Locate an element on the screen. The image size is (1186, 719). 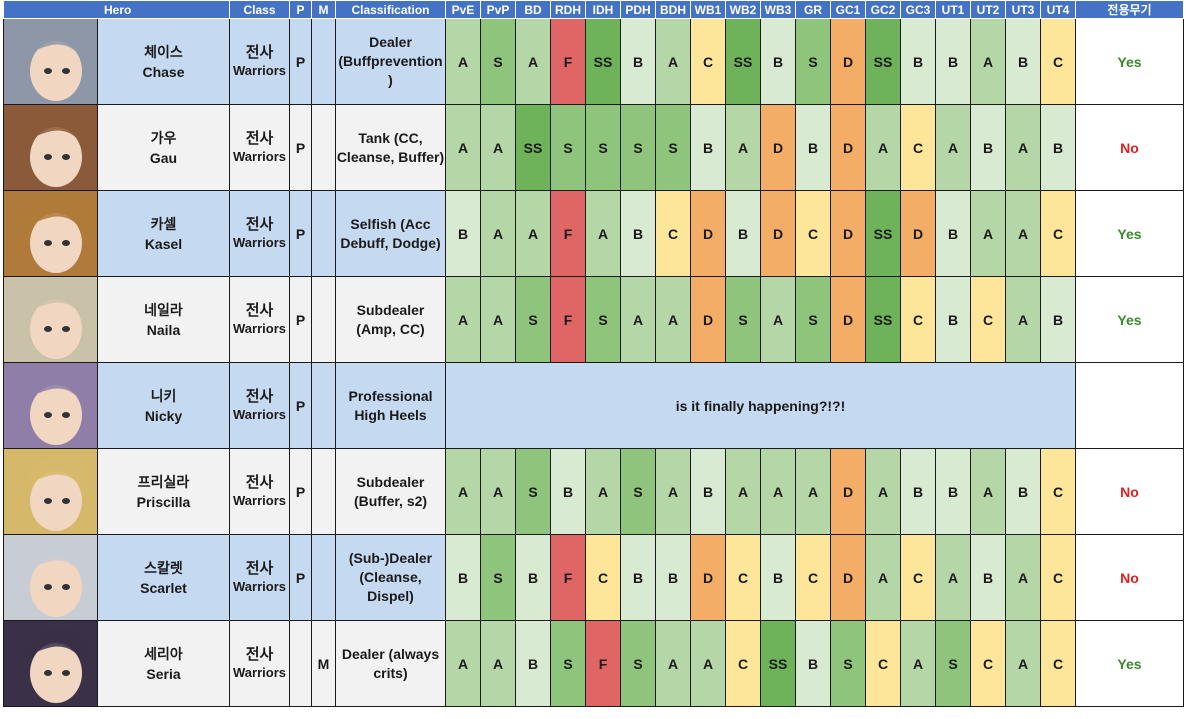
classification-line: (Buffer, s2) is located at coordinates (390, 500).